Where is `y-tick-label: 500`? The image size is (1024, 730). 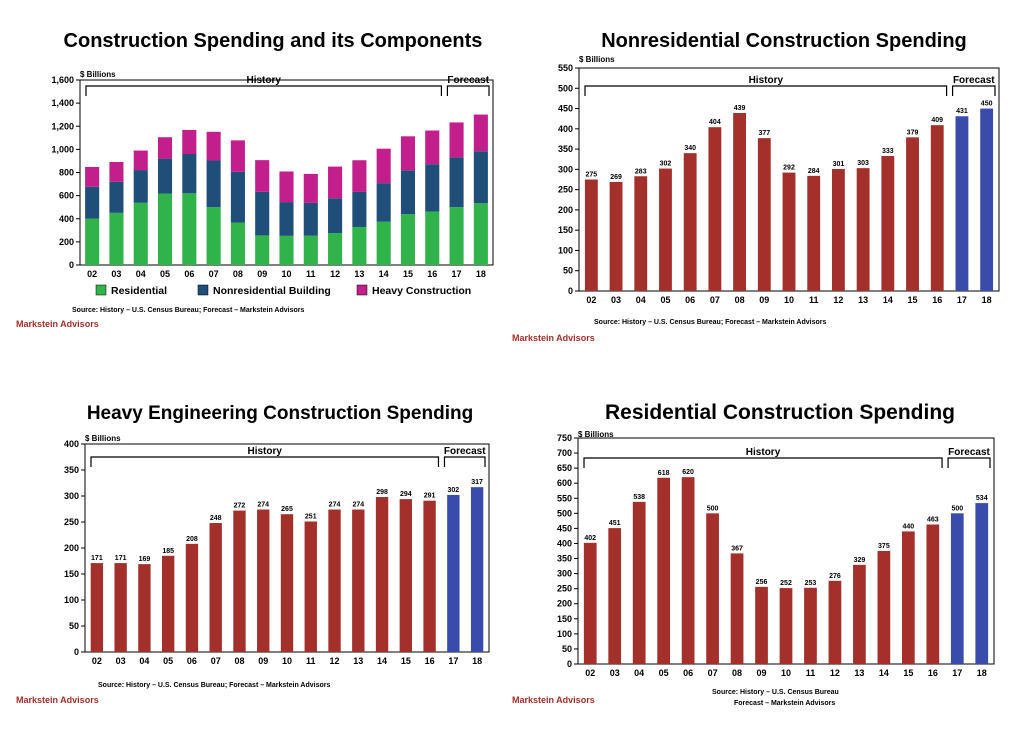
y-tick-label: 500 is located at coordinates (564, 513).